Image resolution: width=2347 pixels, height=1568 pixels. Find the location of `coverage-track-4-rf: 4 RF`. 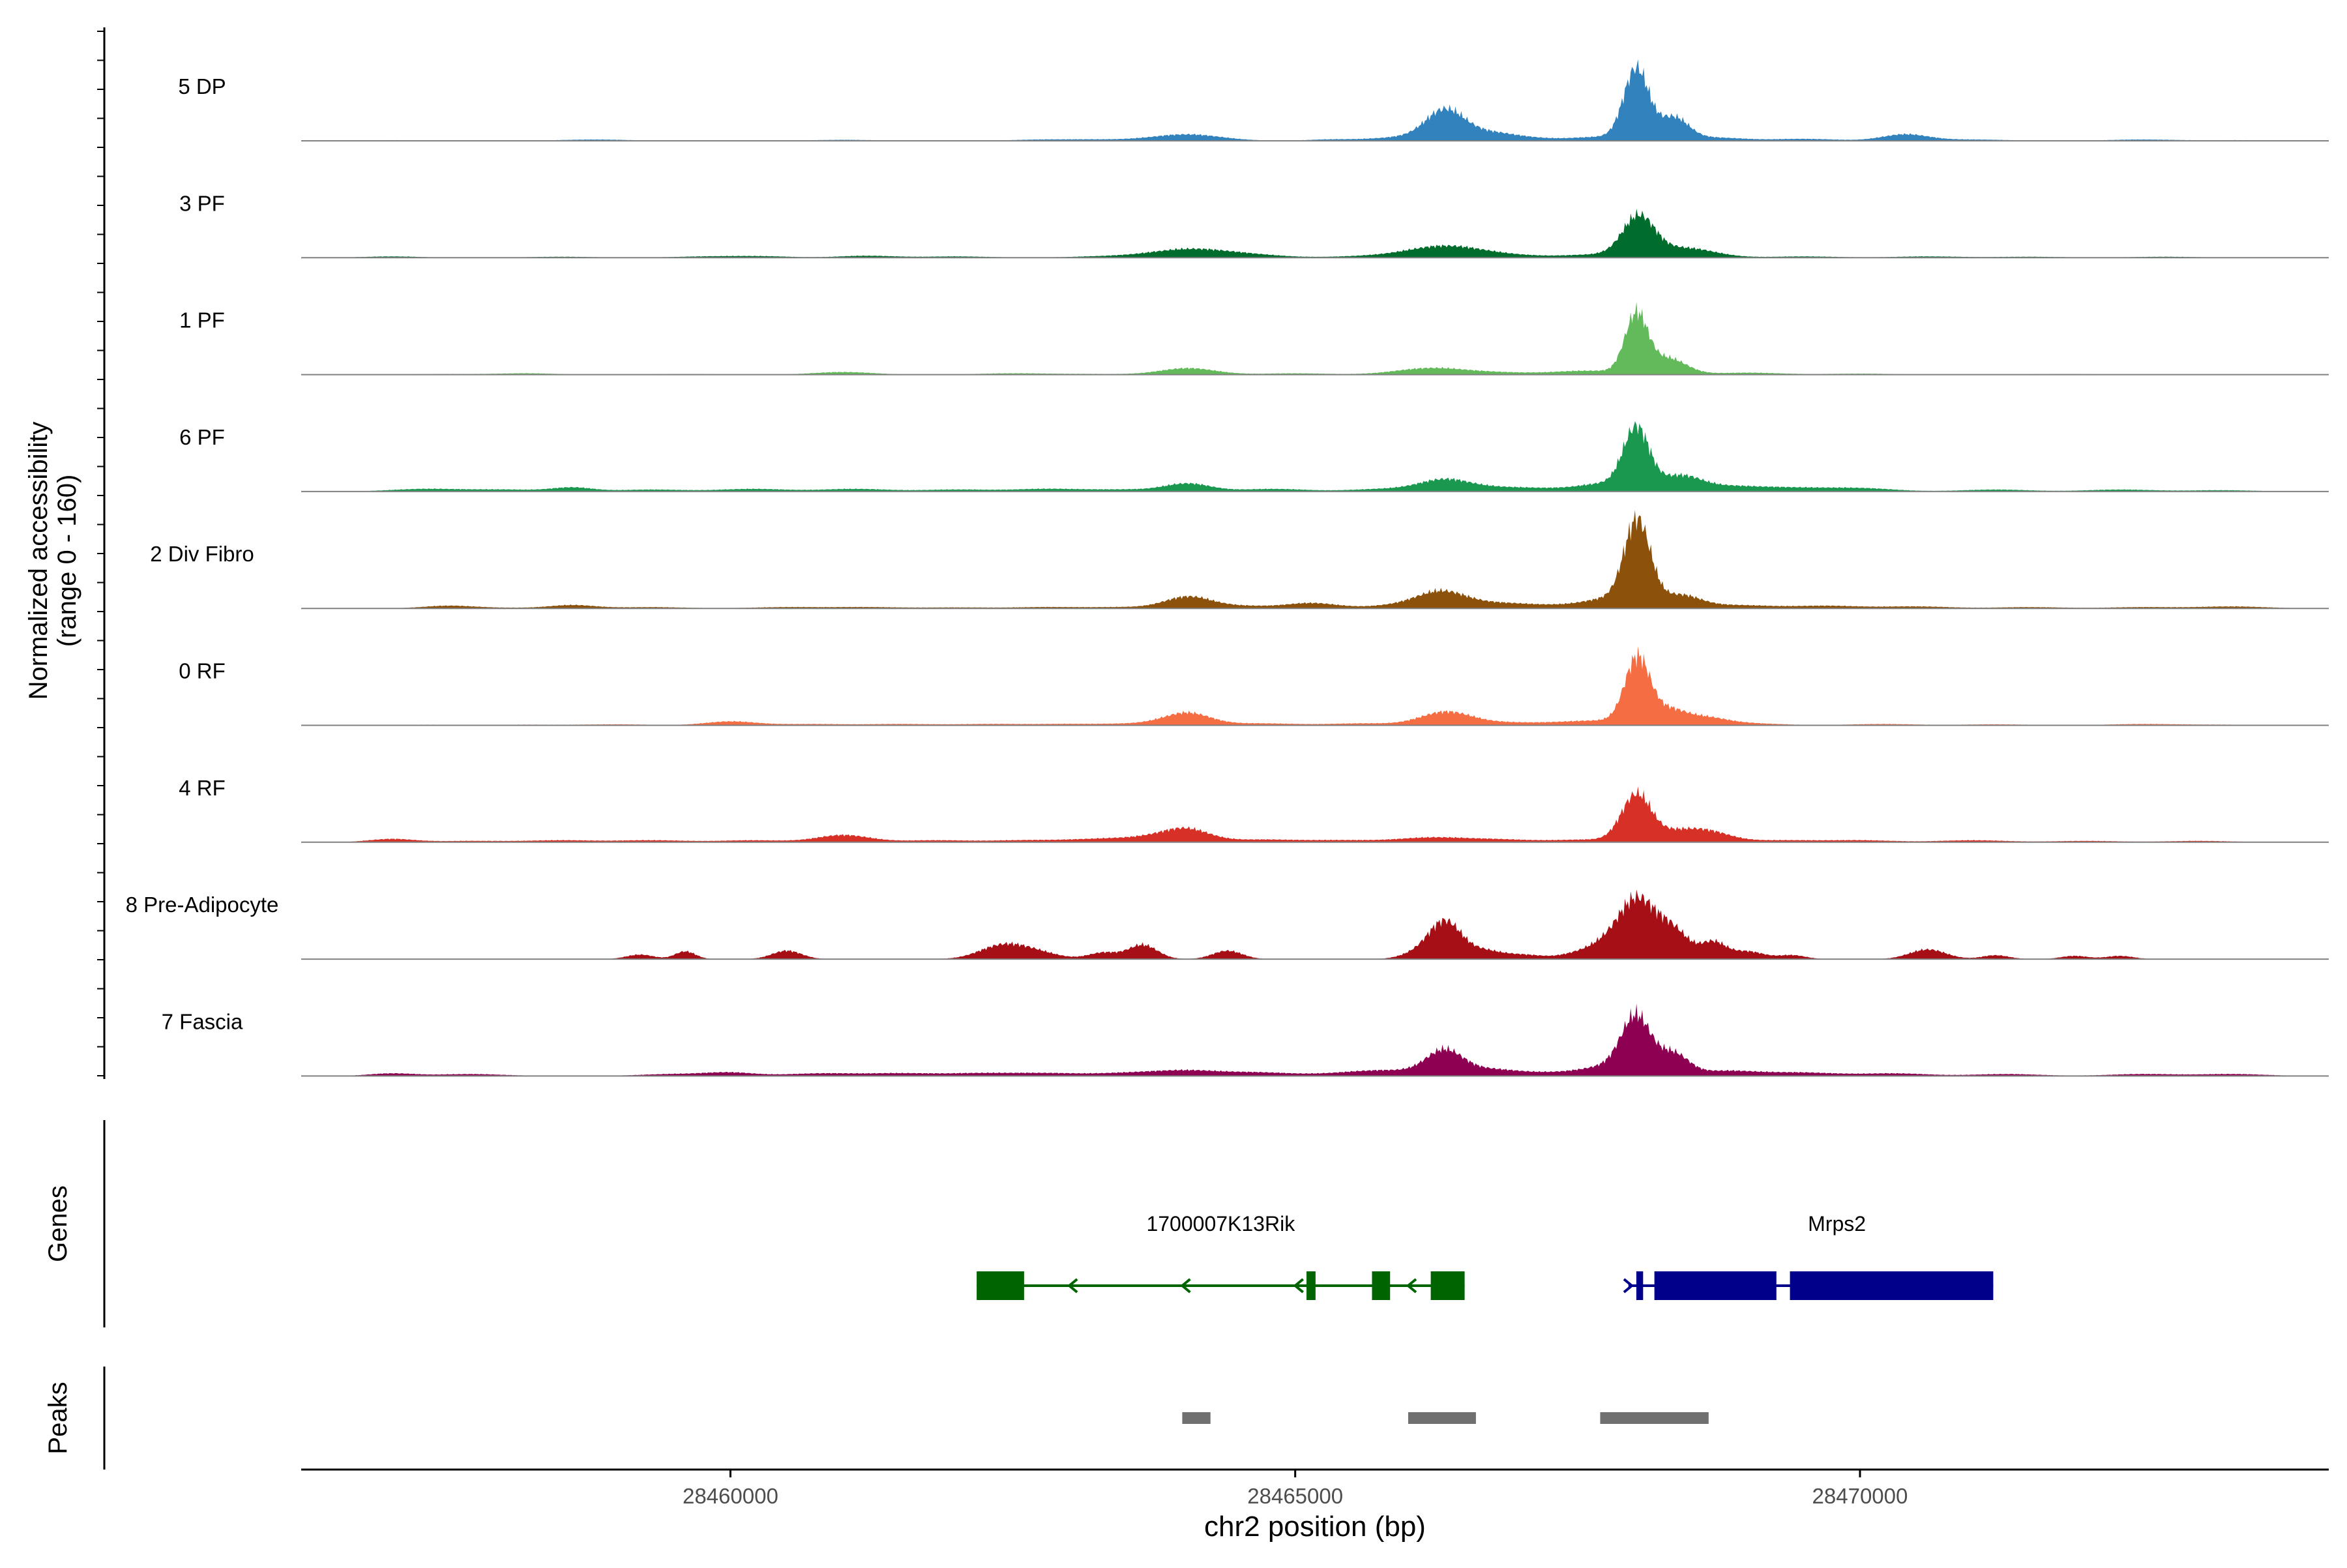

coverage-track-4-rf: 4 RF is located at coordinates (1254, 810).